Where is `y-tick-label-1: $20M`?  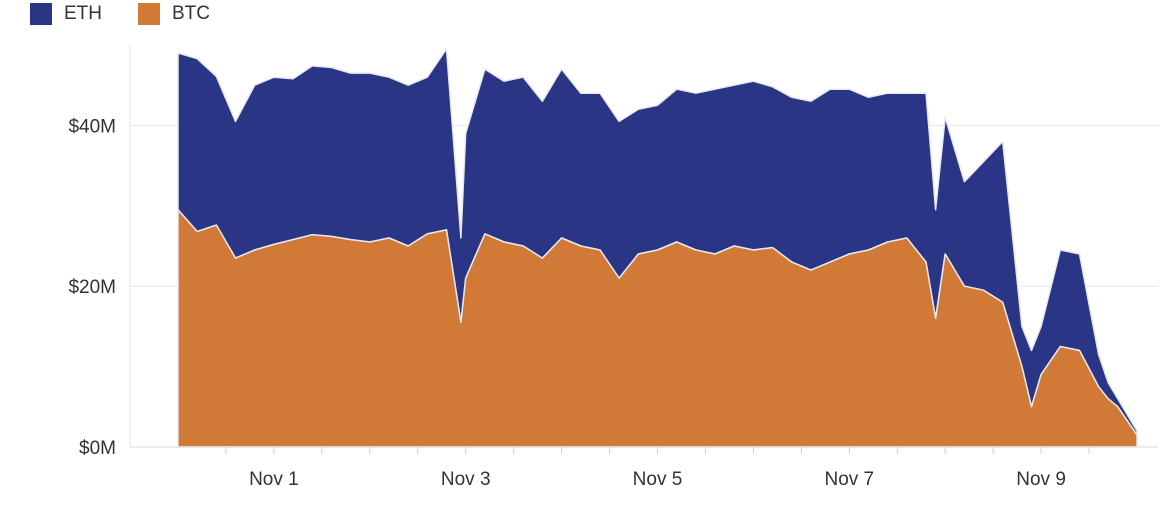
y-tick-label-1: $20M is located at coordinates (92, 287).